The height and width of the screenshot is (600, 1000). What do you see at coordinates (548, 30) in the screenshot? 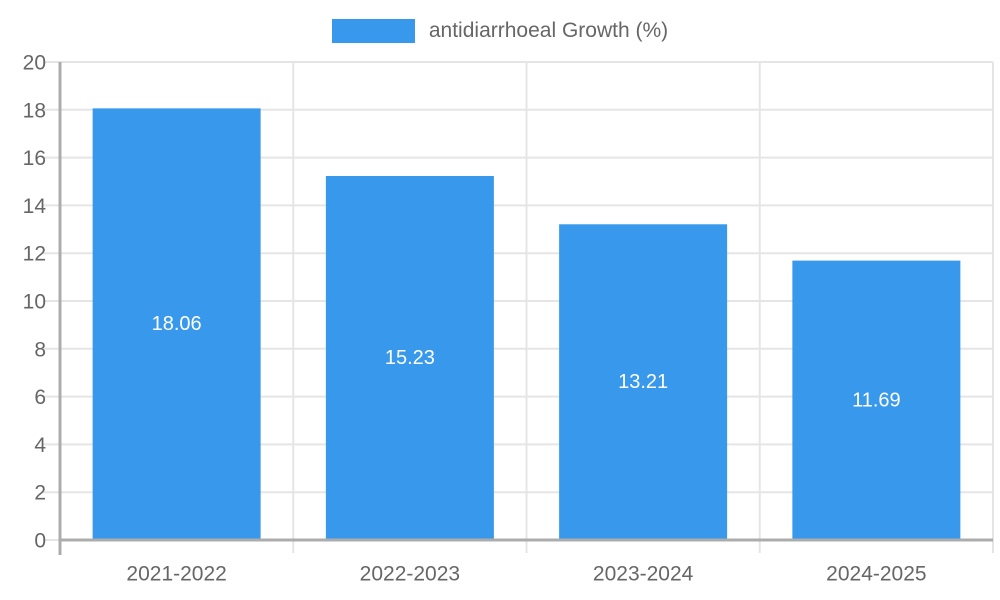
I see `legend-label: antidiarrhoeal Growth (%)` at bounding box center [548, 30].